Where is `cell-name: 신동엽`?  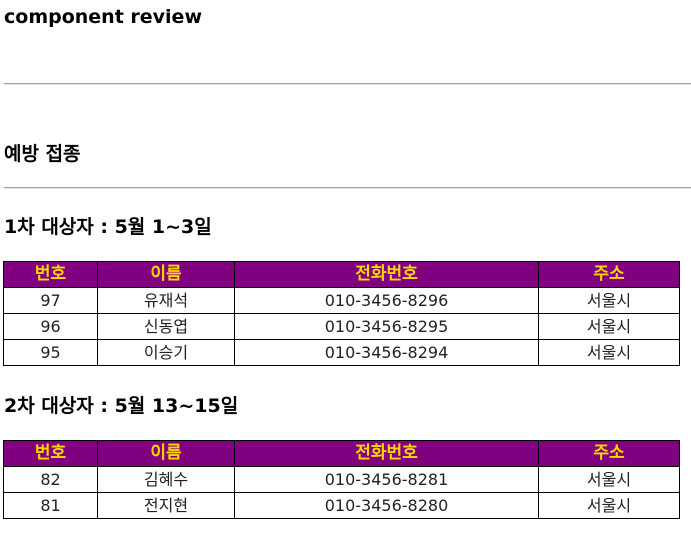
cell-name: 신동엽 is located at coordinates (166, 326).